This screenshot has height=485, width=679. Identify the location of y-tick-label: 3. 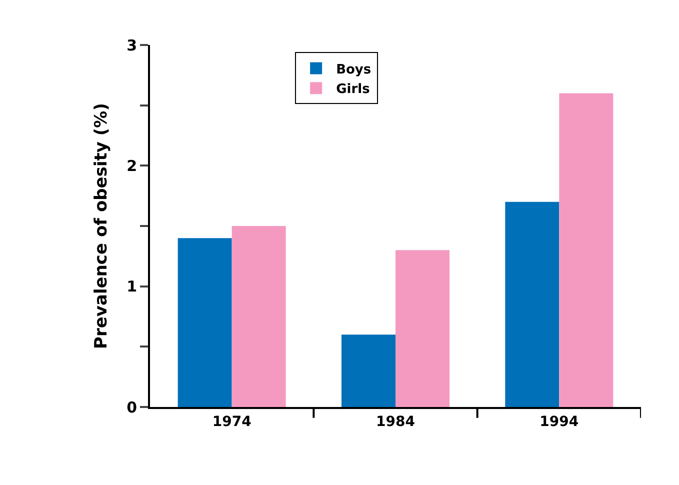
(131, 45).